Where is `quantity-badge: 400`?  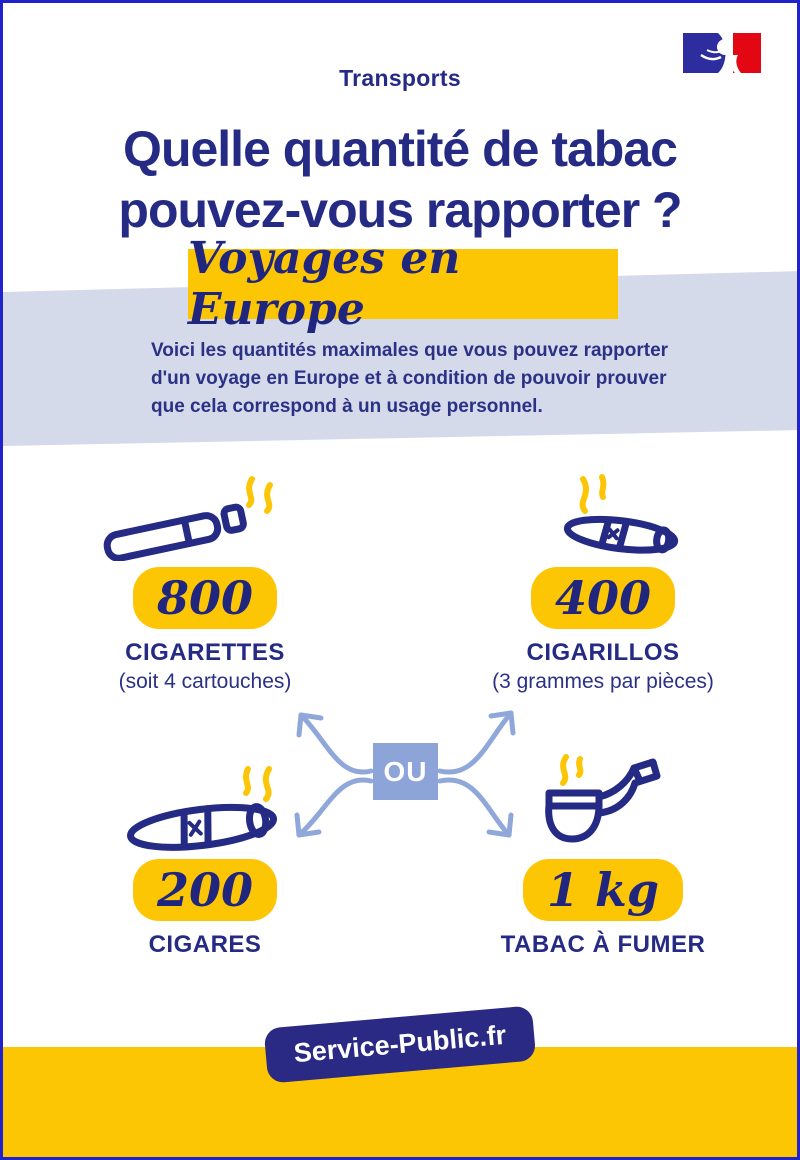 quantity-badge: 400 is located at coordinates (603, 598).